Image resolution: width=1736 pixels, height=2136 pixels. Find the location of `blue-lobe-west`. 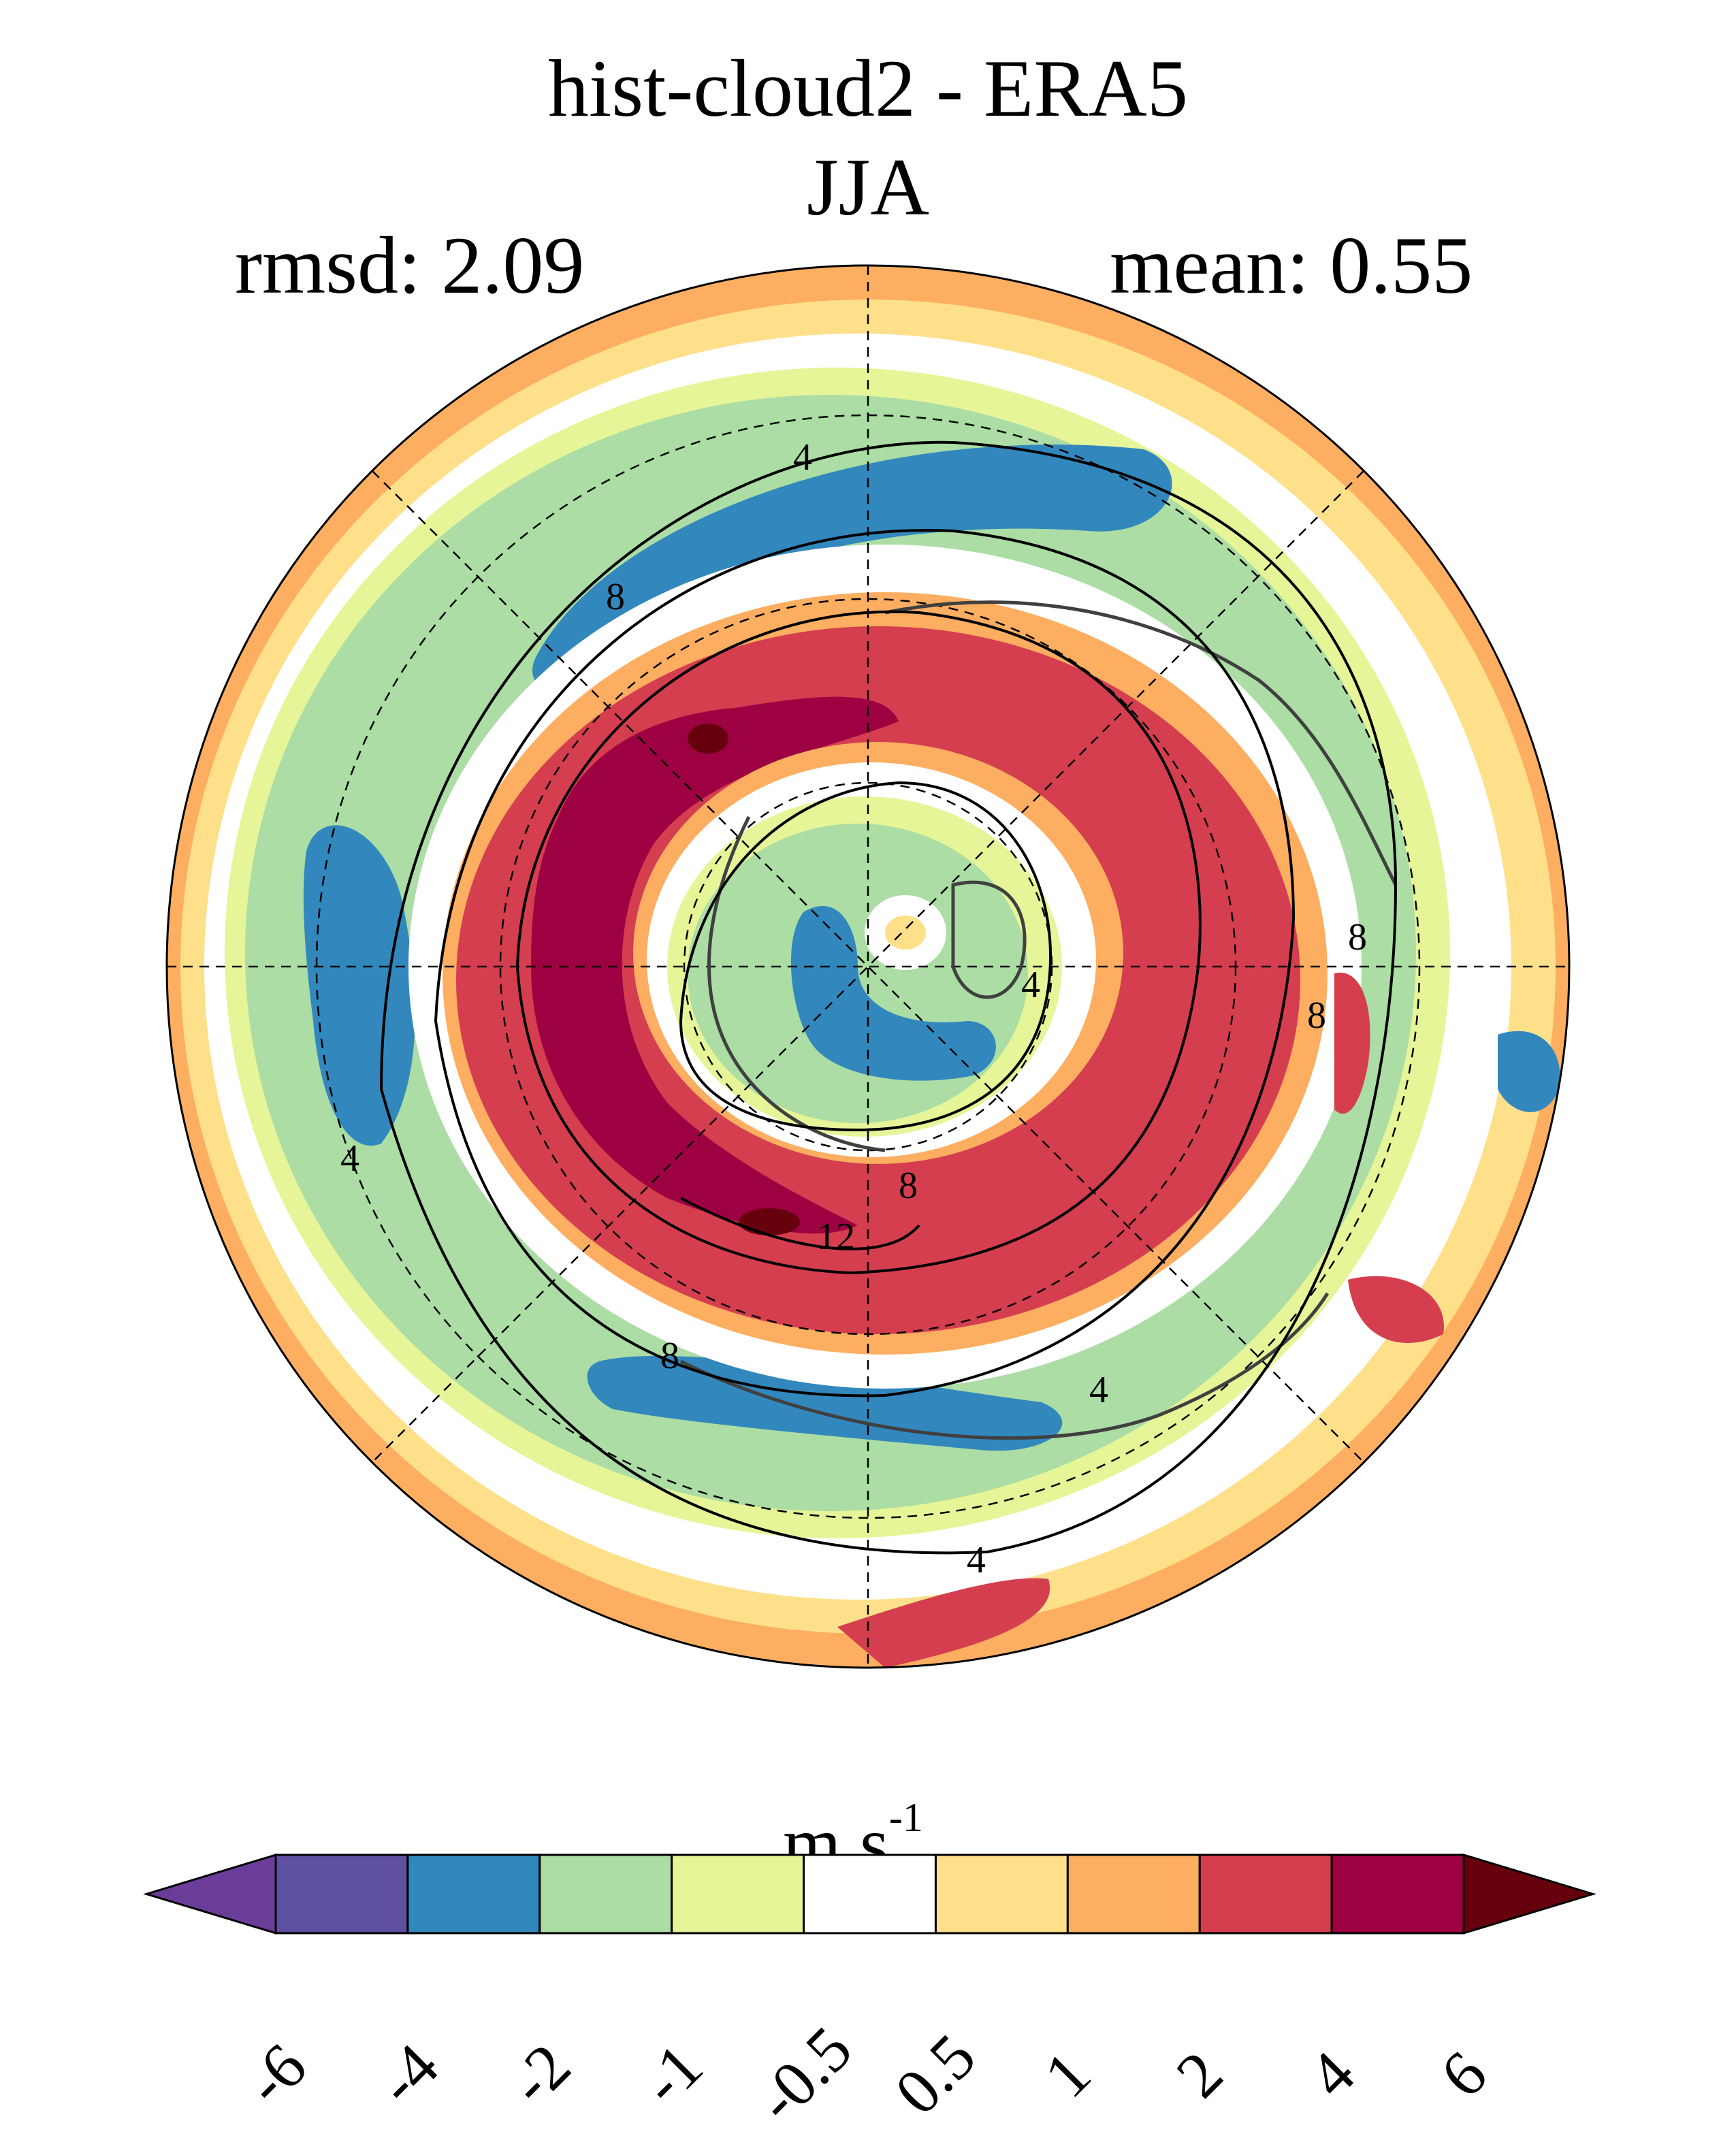

blue-lobe-west is located at coordinates (359, 985).